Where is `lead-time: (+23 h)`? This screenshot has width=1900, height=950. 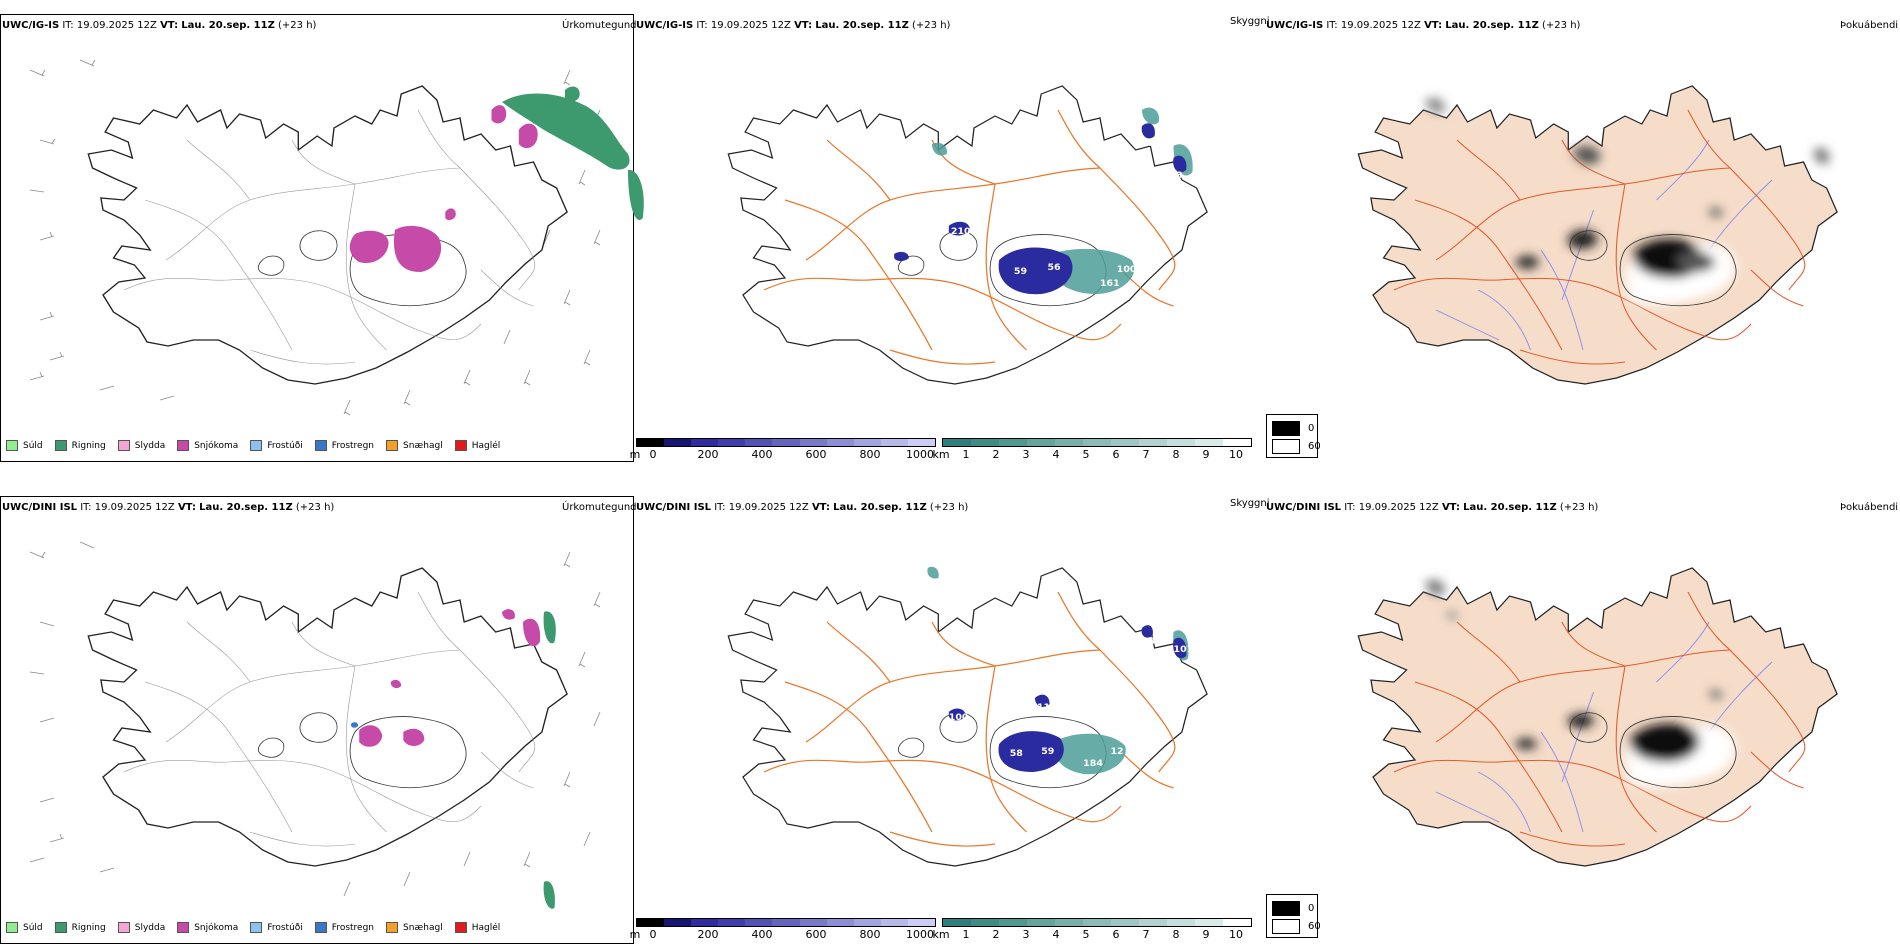 lead-time: (+23 h) is located at coordinates (297, 25).